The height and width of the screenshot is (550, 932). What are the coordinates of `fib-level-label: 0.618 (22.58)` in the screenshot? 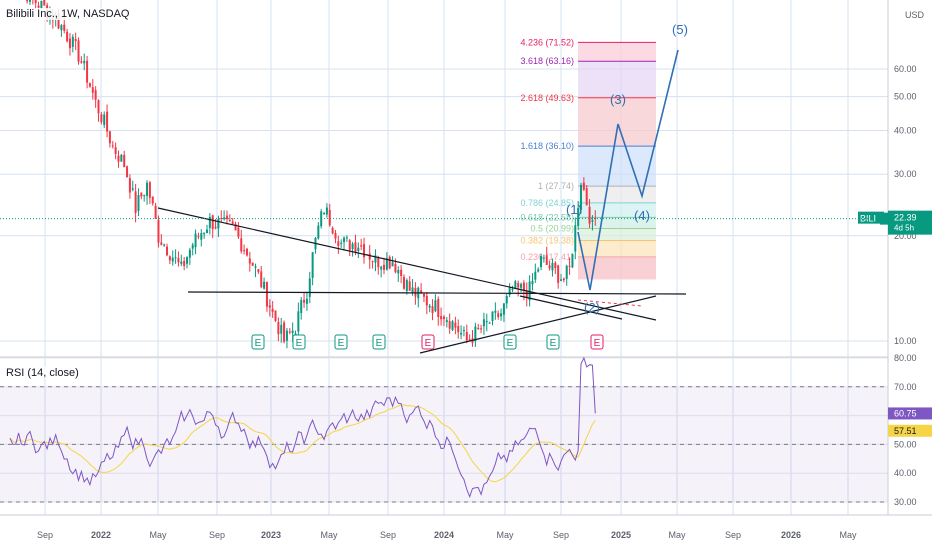 It's located at (547, 217).